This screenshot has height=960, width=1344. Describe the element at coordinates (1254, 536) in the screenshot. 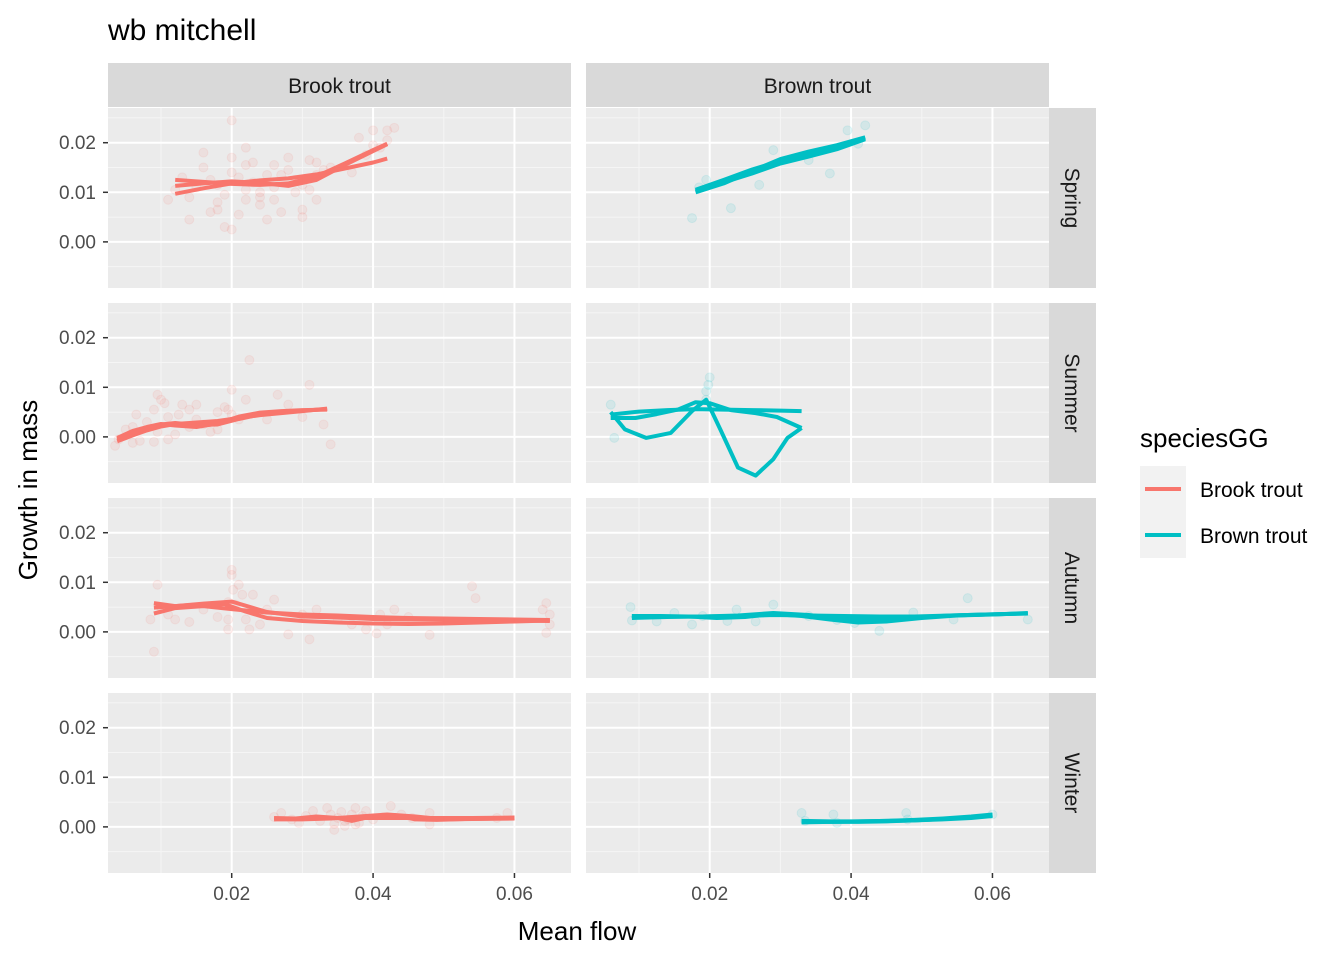

I see `legend-label-brown-trout: Brown trout` at that location.